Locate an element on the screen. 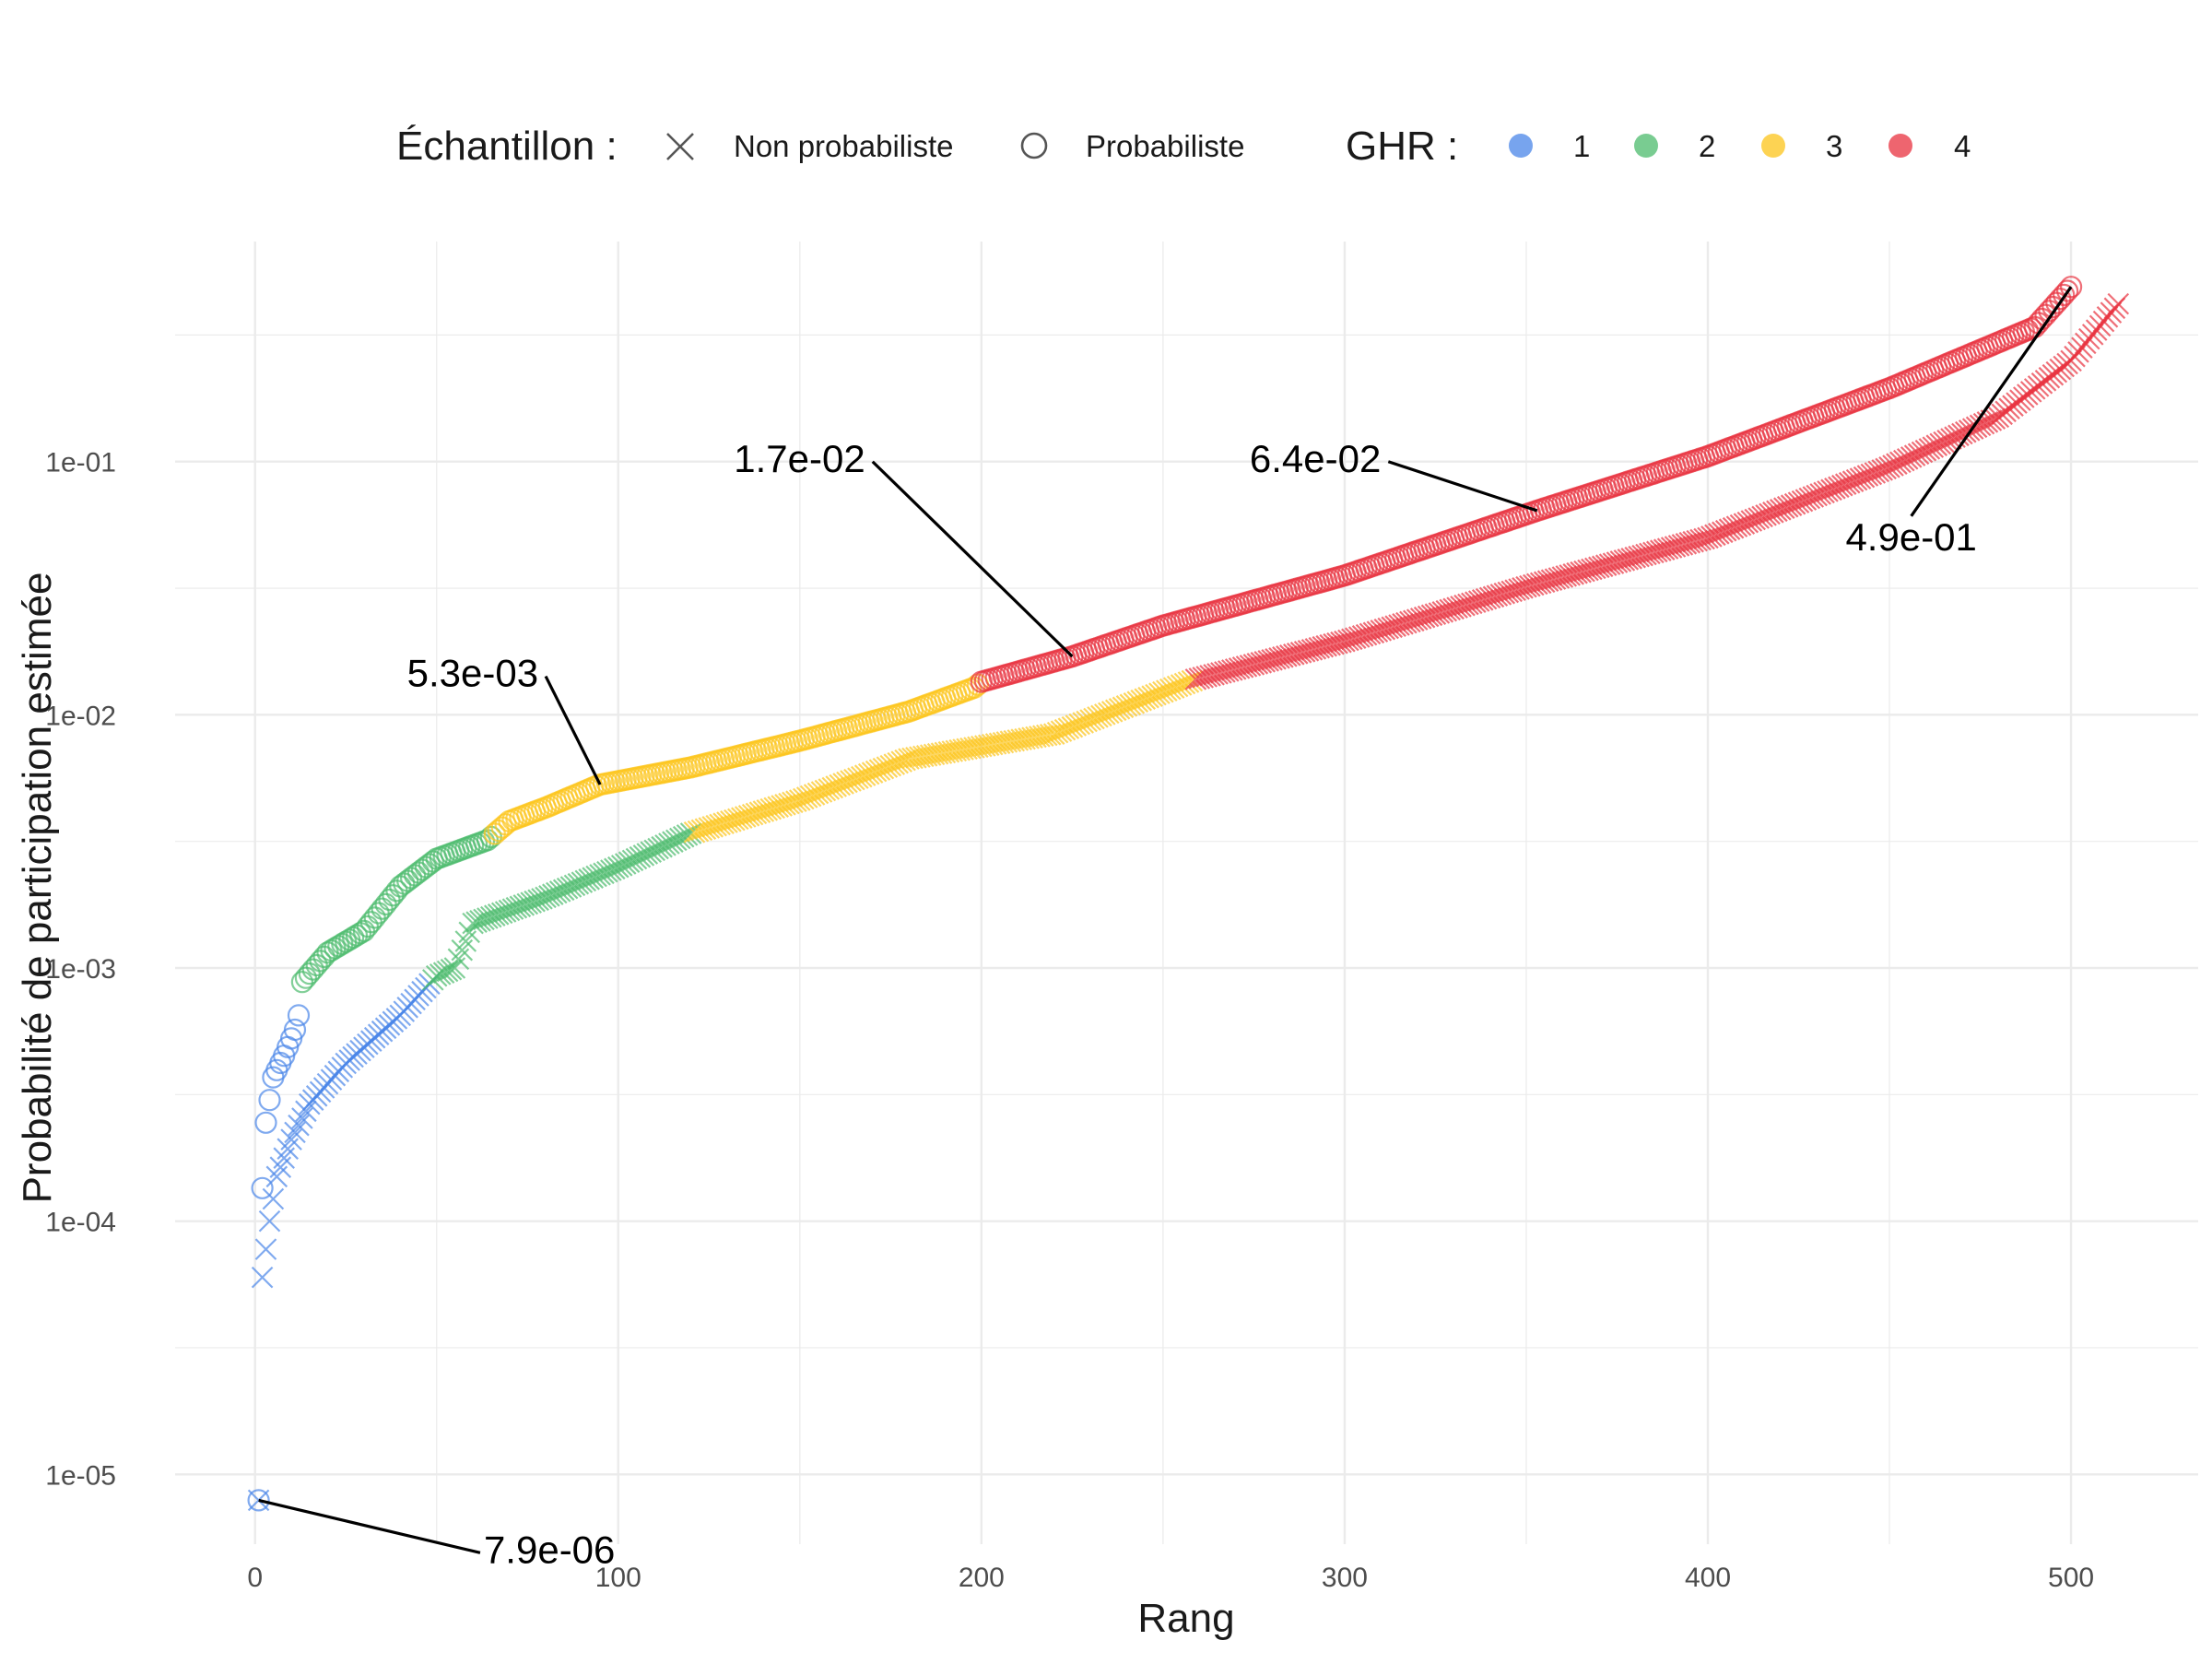  y-tick-label: 1e-01 is located at coordinates (80, 463).